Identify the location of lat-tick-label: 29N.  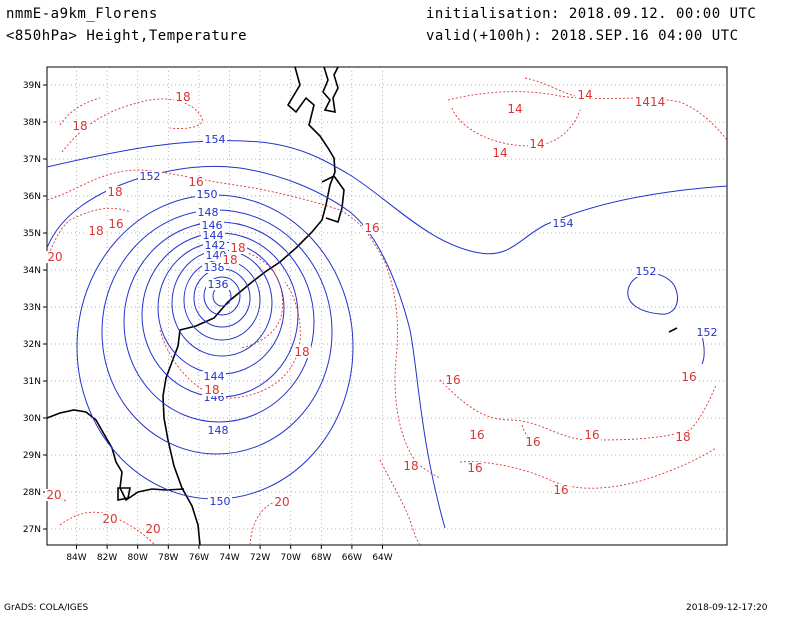
(32, 456).